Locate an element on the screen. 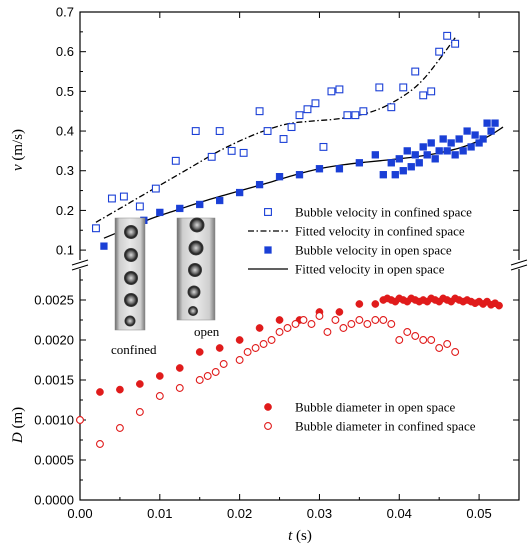 Image resolution: width=529 pixels, height=550 pixels. inset-label-confined: confined is located at coordinates (134, 349).